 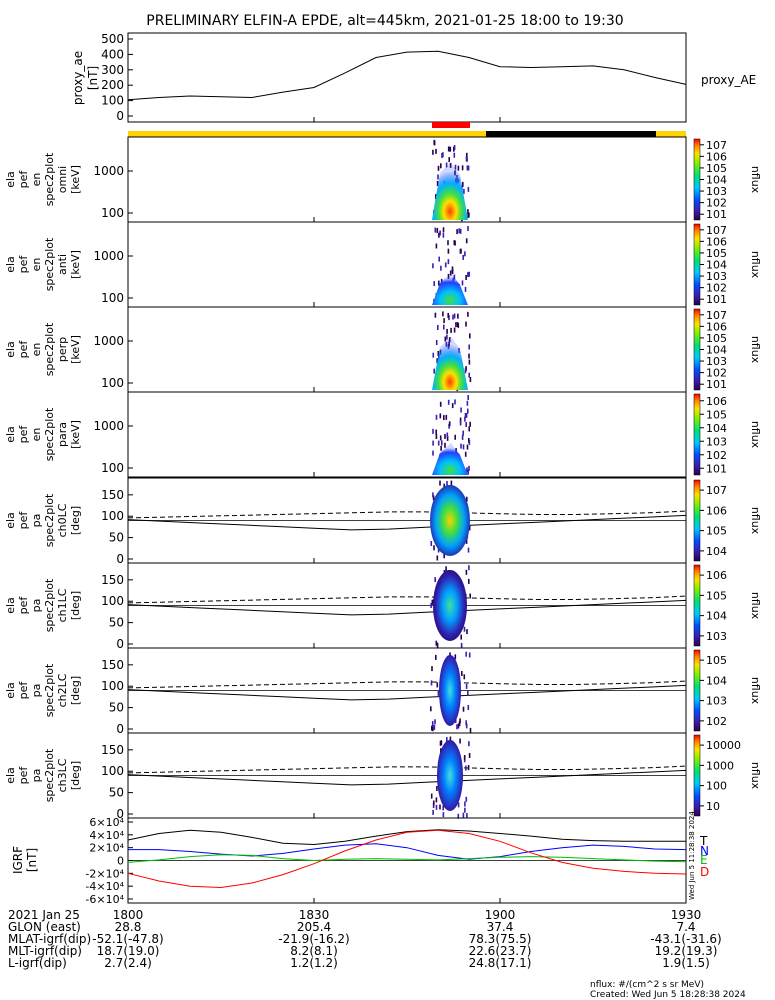 What do you see at coordinates (723, 745) in the screenshot?
I see `pa-panel-colorbar-tick-label: 10000` at bounding box center [723, 745].